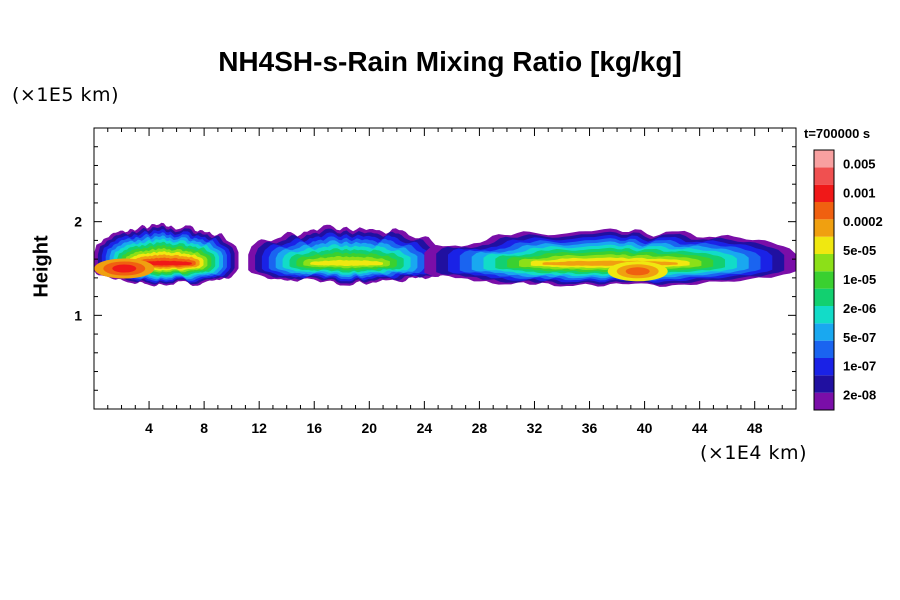  Describe the element at coordinates (863, 221) in the screenshot. I see `colorbar-label: 0.0002` at that location.